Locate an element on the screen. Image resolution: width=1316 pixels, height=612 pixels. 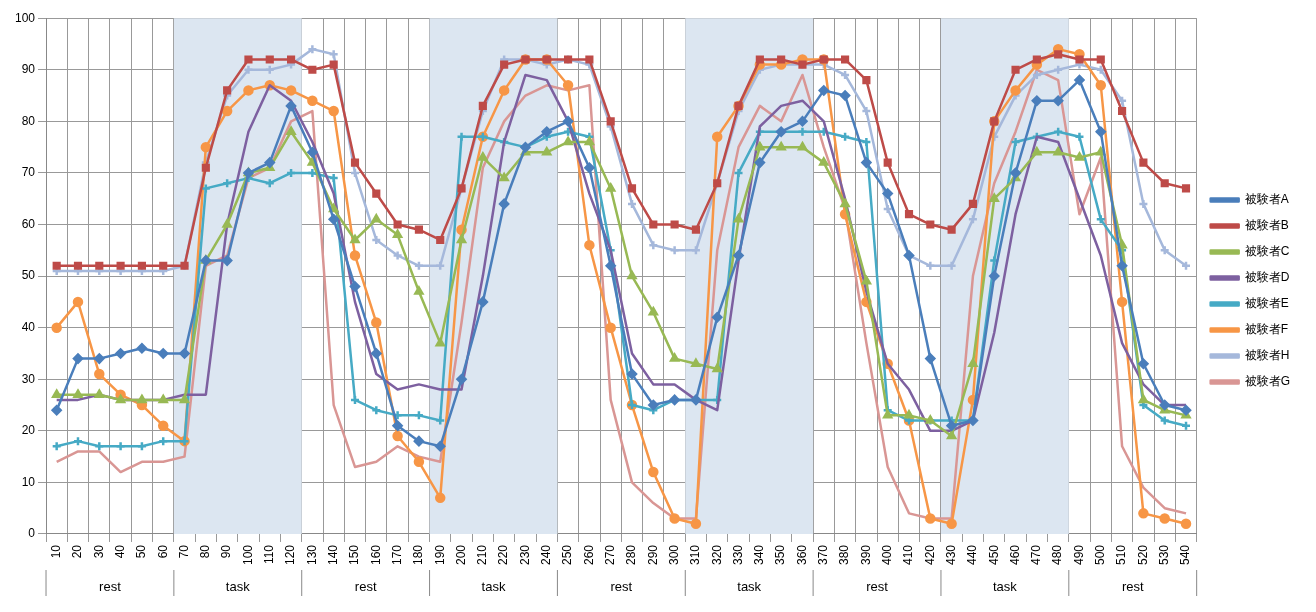
x-tick-label: 270 is located at coordinates (610, 555).